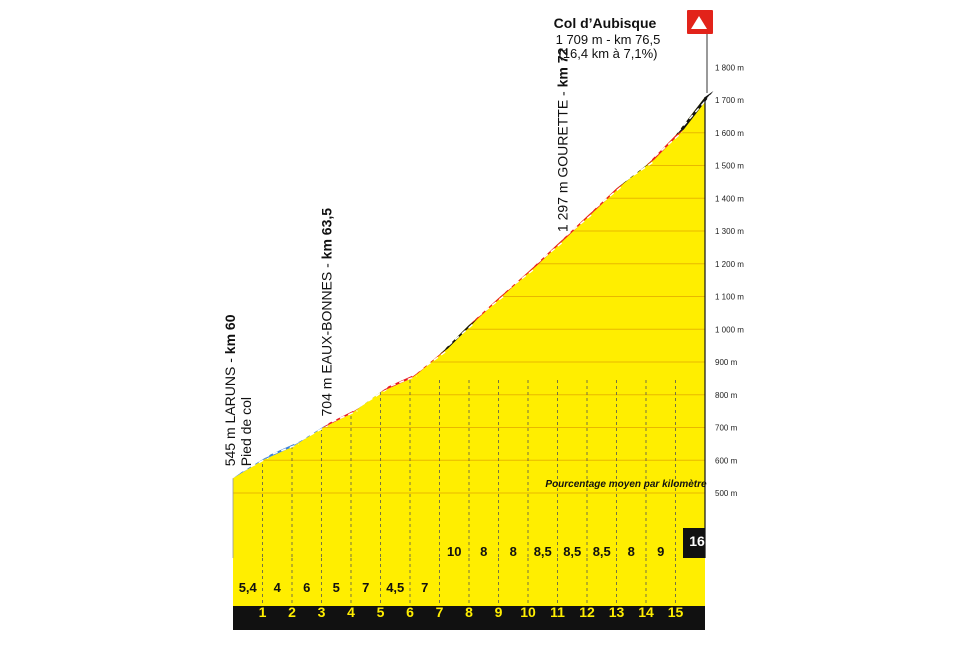 The width and height of the screenshot is (960, 645). I want to click on waypoint-annotation: 1 297 m GOURETTE - km 72, so click(563, 139).